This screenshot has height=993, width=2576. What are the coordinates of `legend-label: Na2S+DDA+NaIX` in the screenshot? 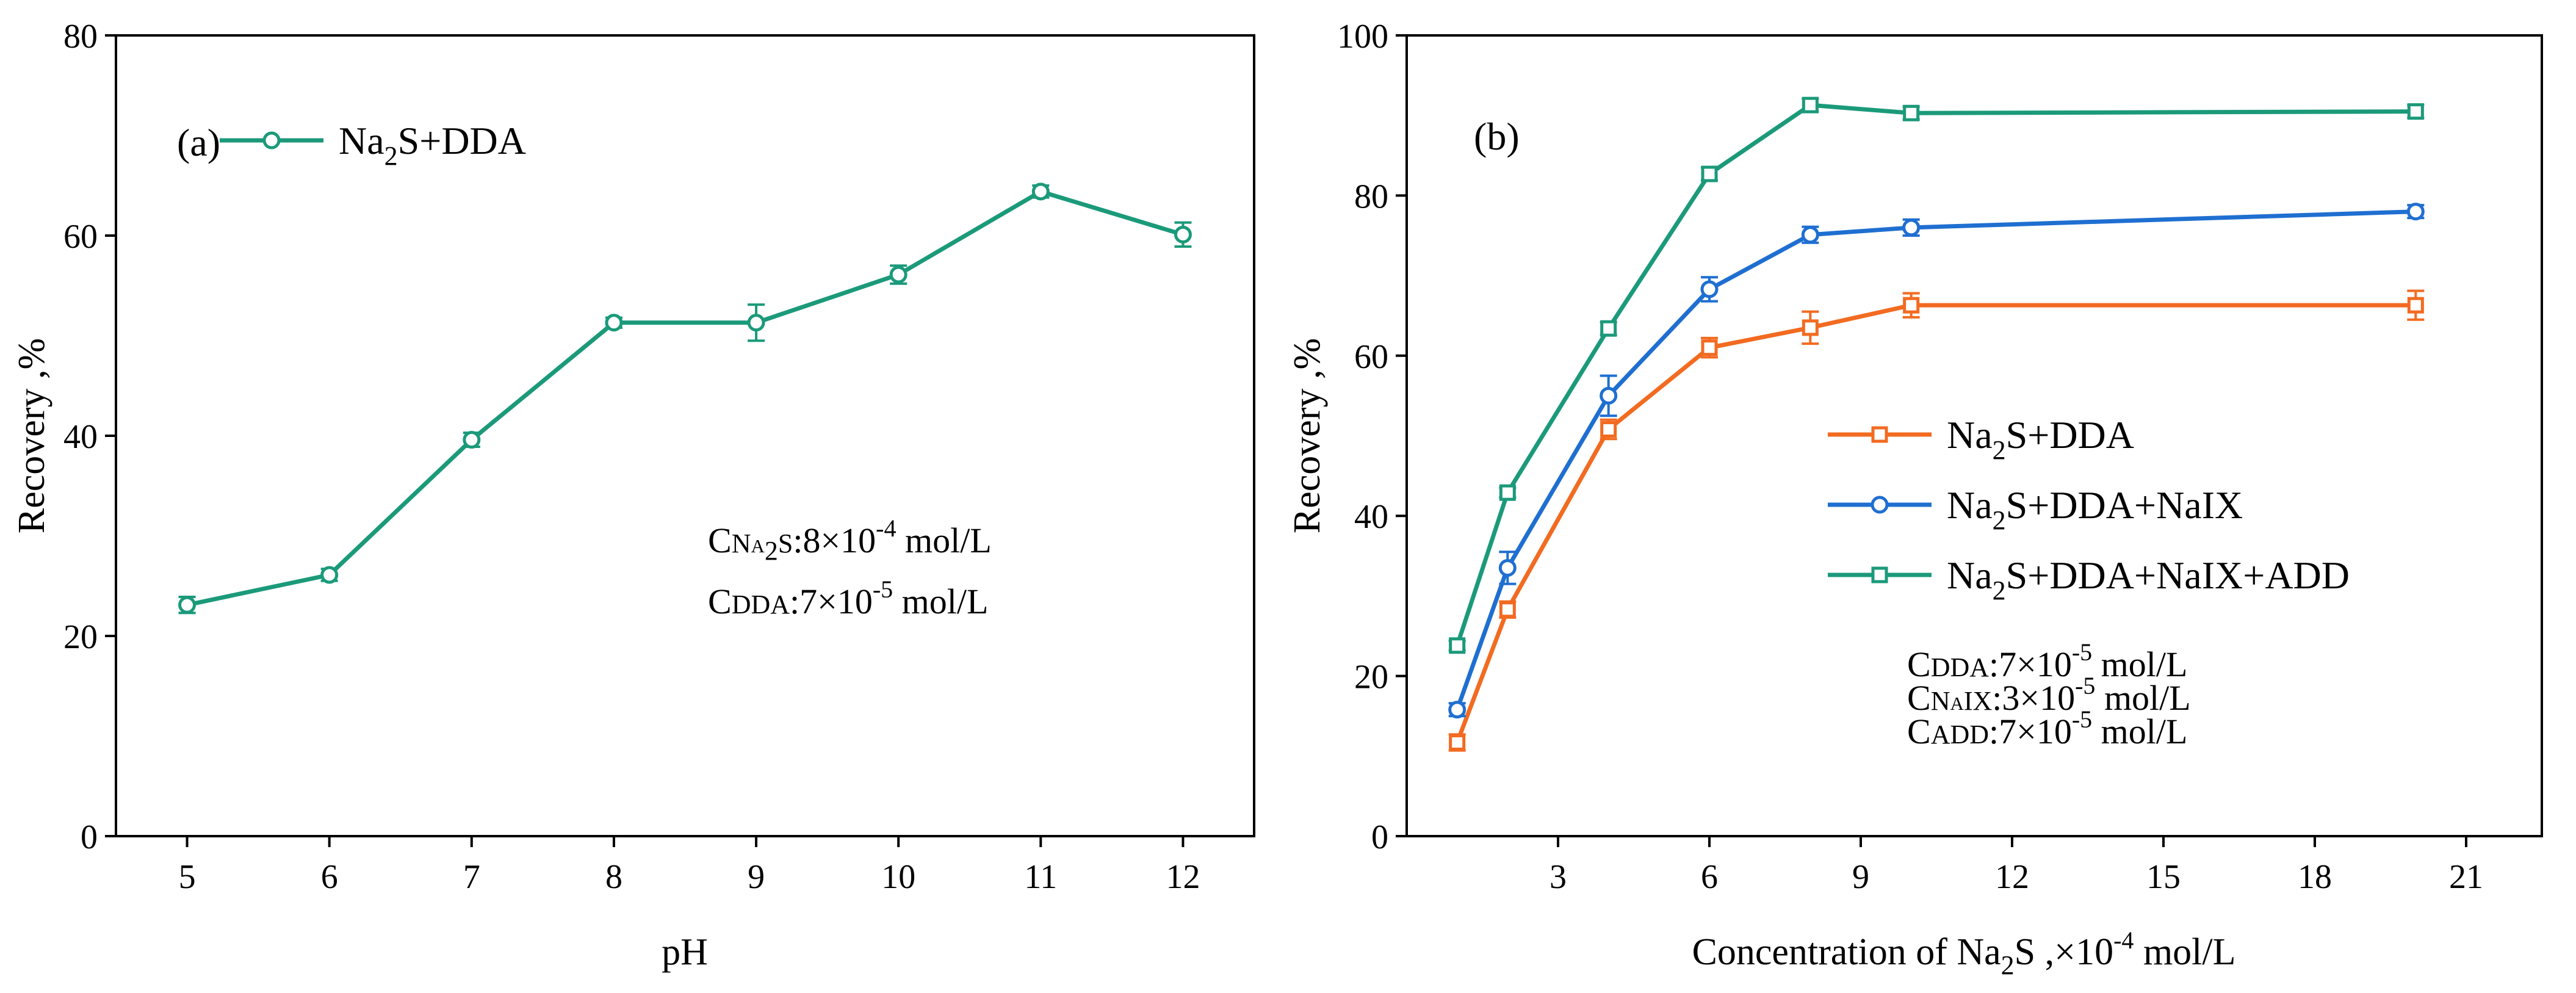 It's located at (2095, 509).